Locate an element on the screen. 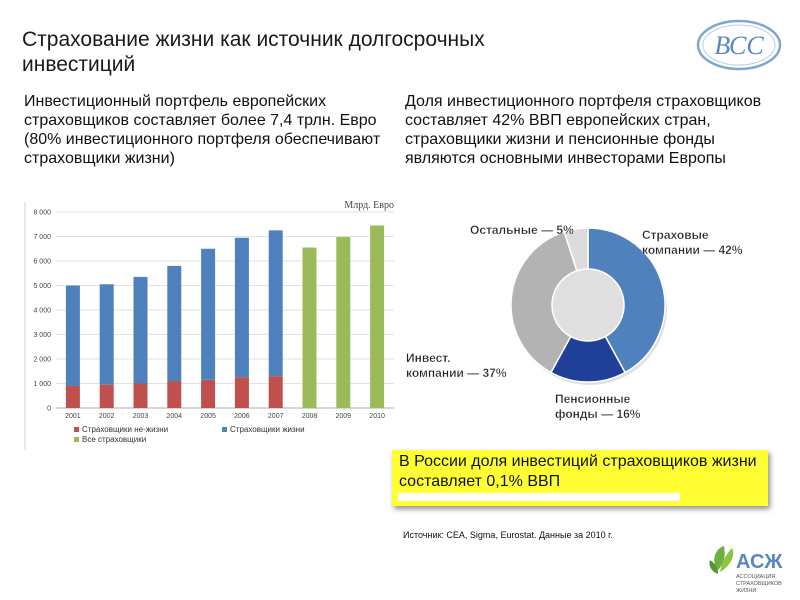  svg-text: ВСС is located at coordinates (739, 45).